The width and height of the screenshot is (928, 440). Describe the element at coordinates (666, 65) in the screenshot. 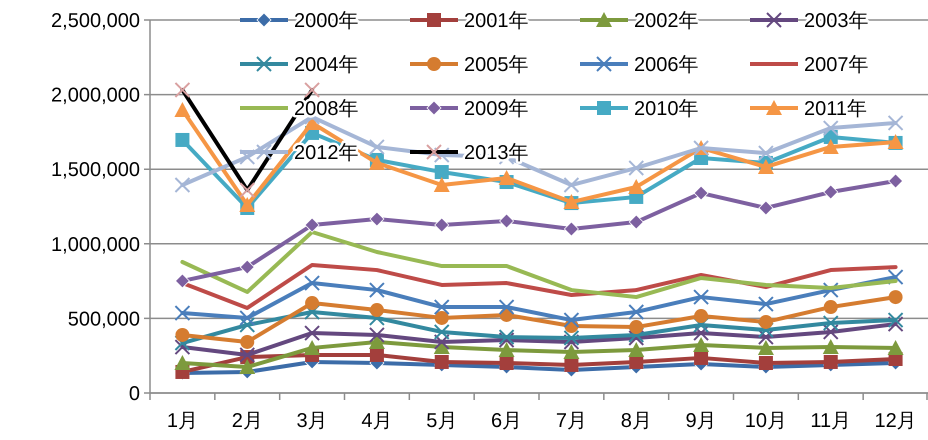

I see `legend-label: 2006年` at that location.